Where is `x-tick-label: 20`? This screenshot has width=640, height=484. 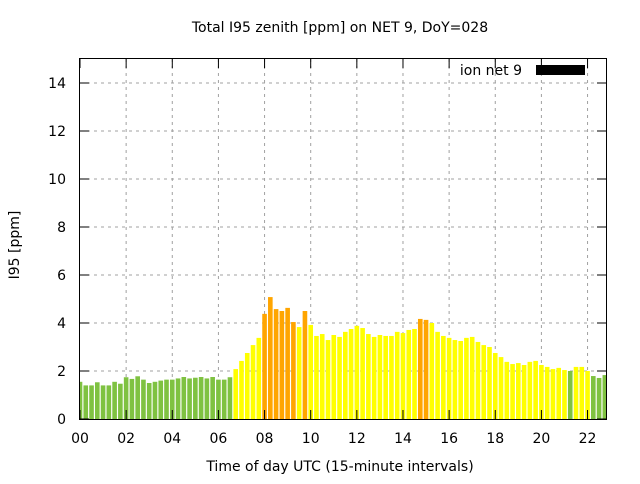 x-tick-label: 20 is located at coordinates (541, 439).